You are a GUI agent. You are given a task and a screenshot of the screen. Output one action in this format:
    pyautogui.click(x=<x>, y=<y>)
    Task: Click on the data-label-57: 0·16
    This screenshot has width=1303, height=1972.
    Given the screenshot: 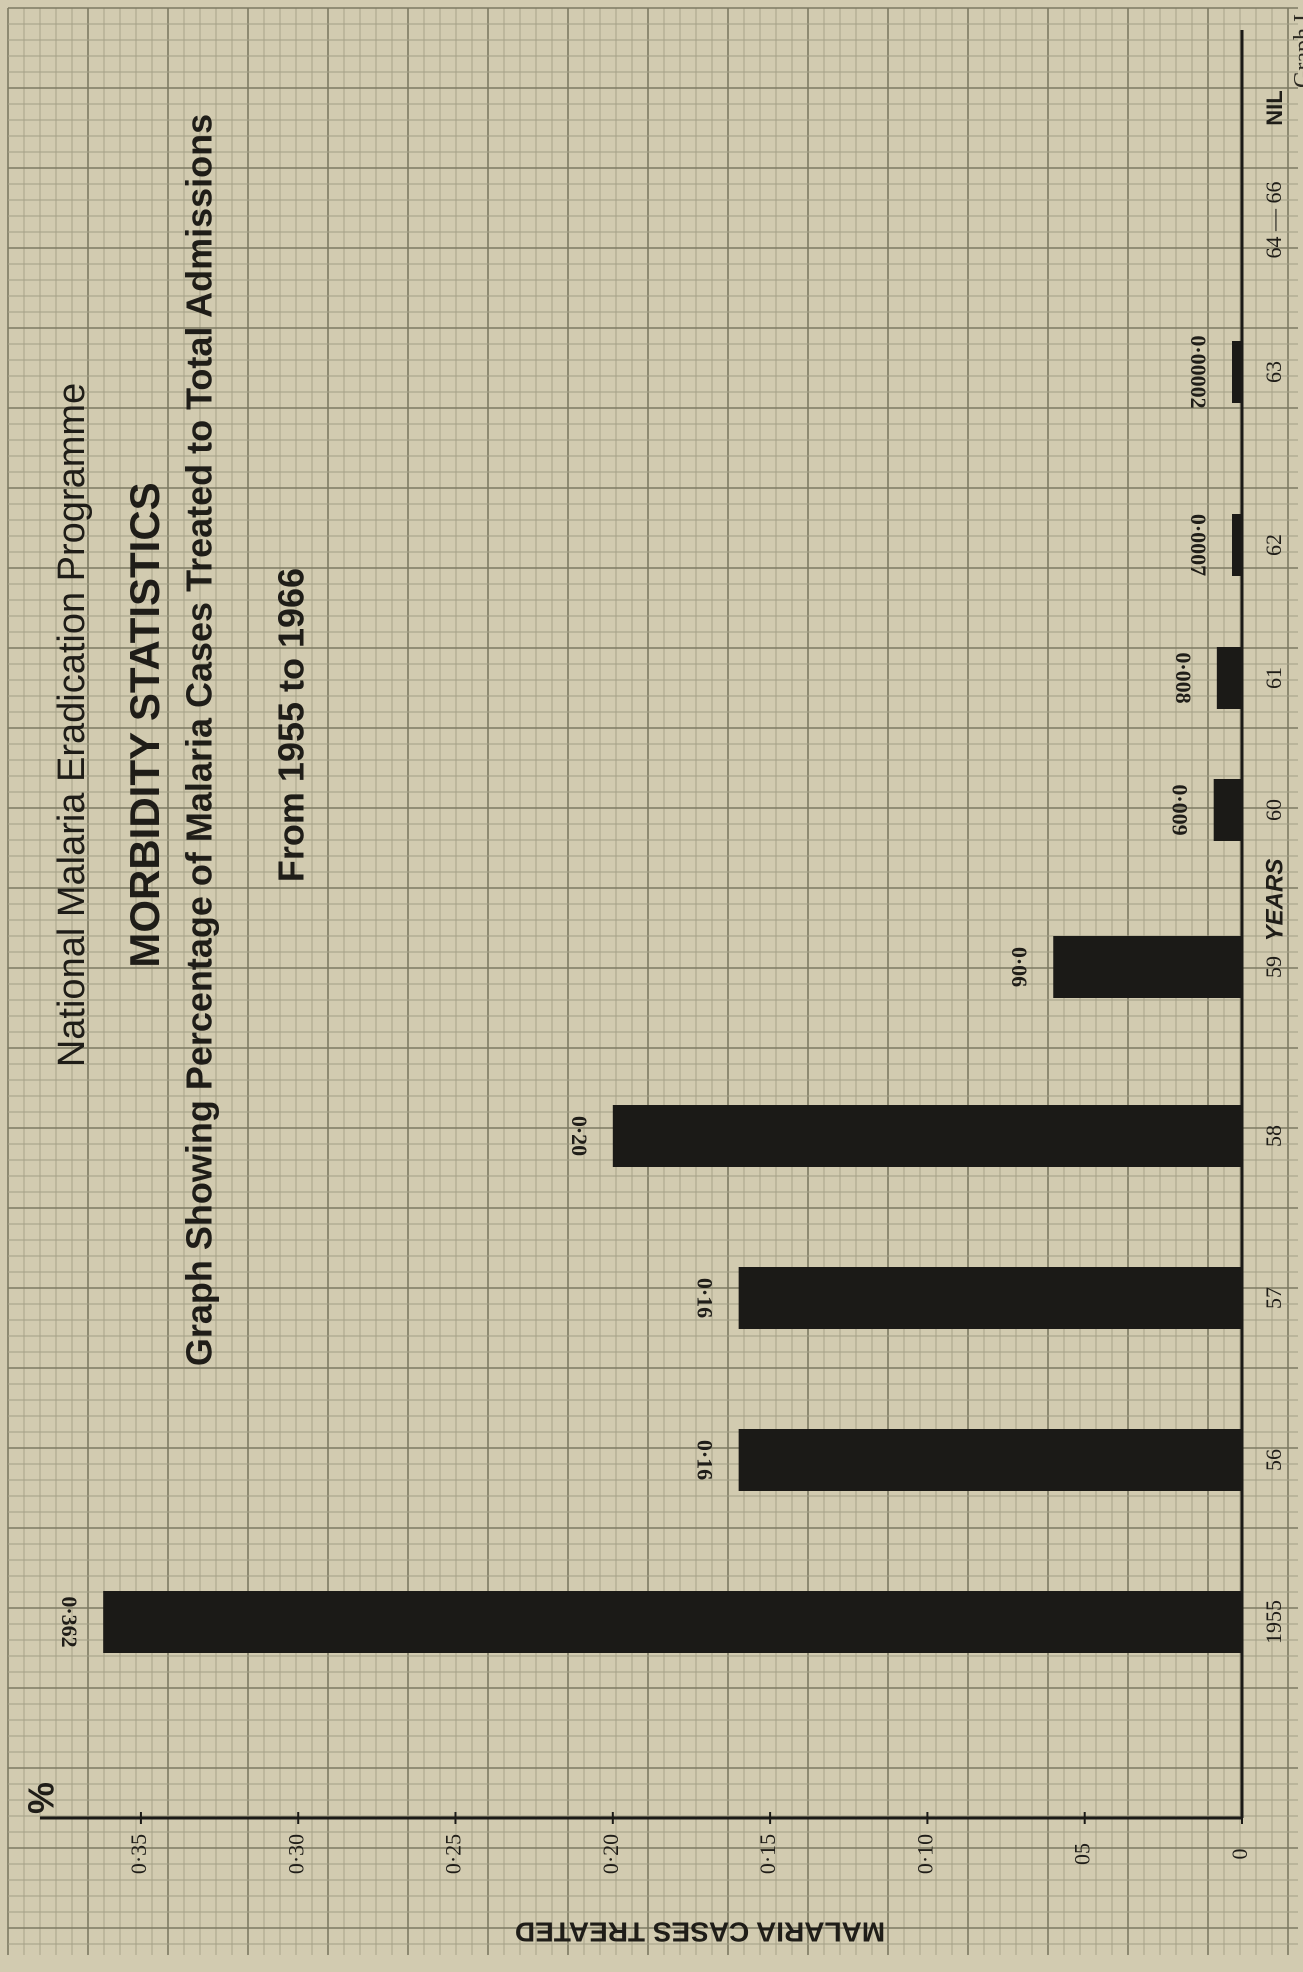 What is the action you would take?
    pyautogui.click(x=705, y=1298)
    